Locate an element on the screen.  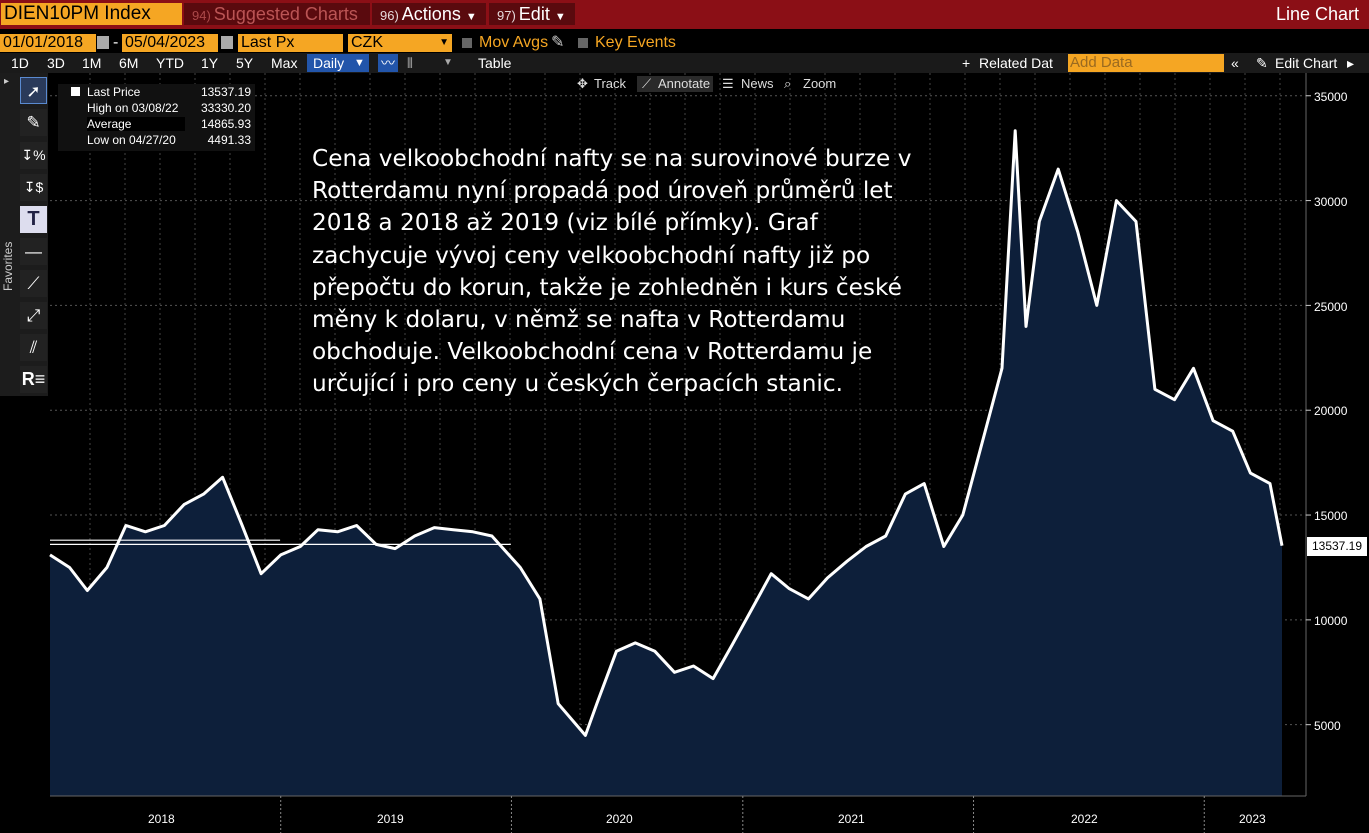
legend-value: 33330.20 is located at coordinates (225, 108).